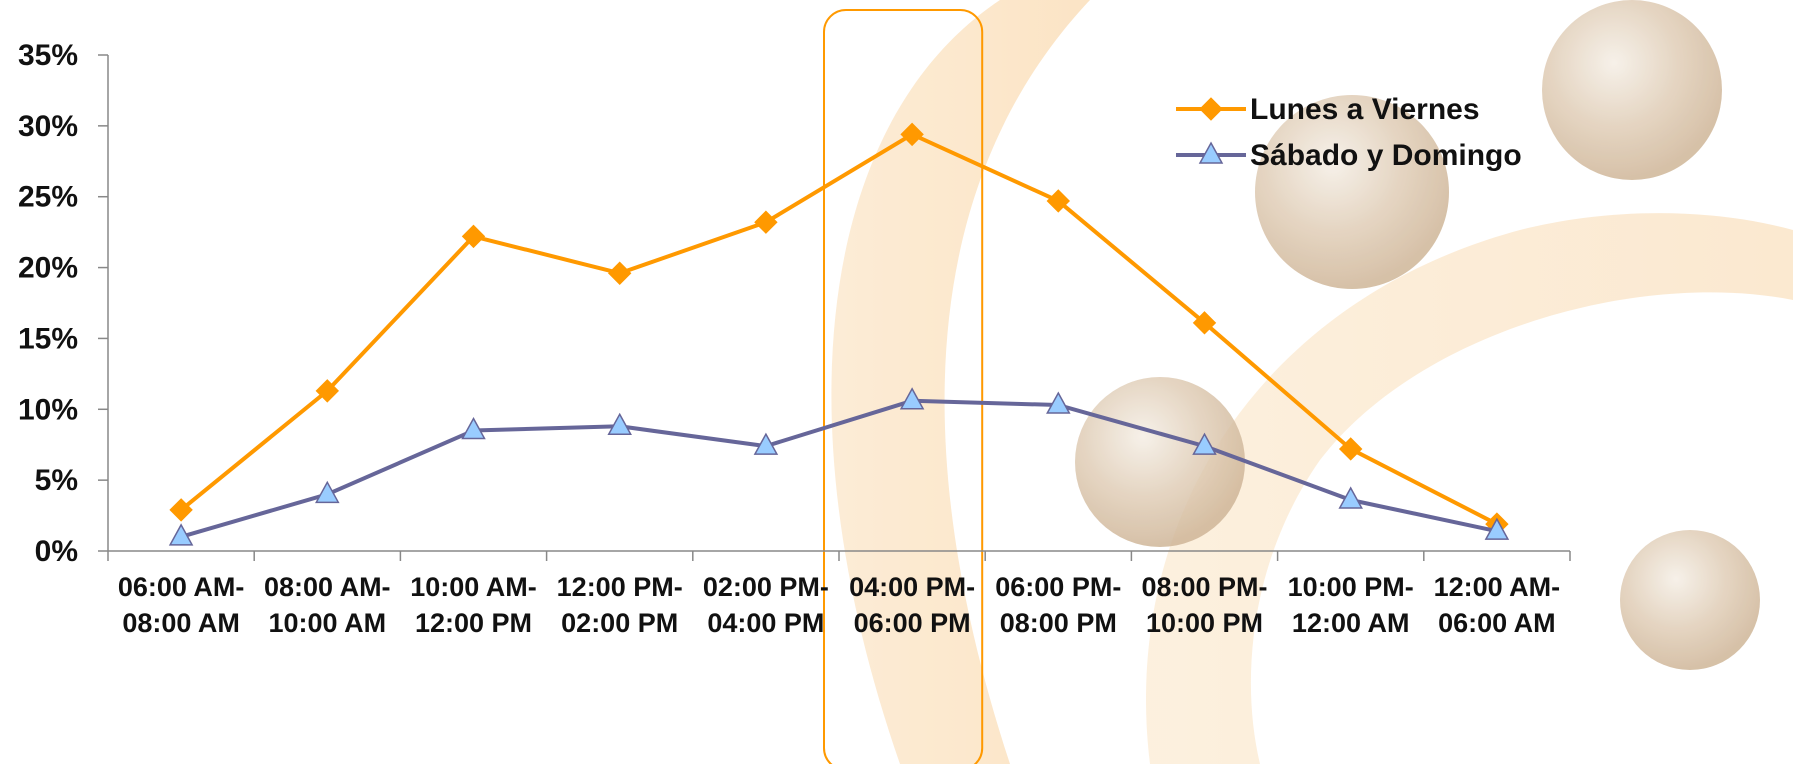  Describe the element at coordinates (327, 605) in the screenshot. I see `x-tick-label: 08:00 AM-10:00 AM` at that location.